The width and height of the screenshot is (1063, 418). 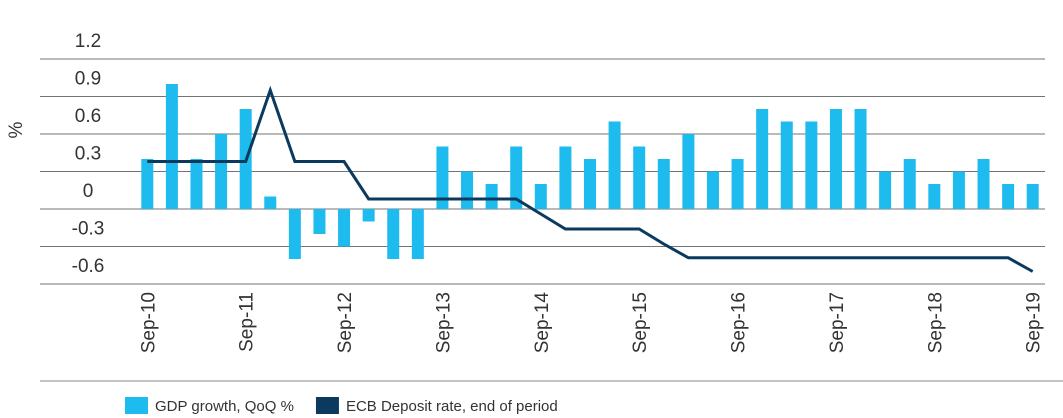 What do you see at coordinates (88, 229) in the screenshot?
I see `y-tick-label: -0.3` at bounding box center [88, 229].